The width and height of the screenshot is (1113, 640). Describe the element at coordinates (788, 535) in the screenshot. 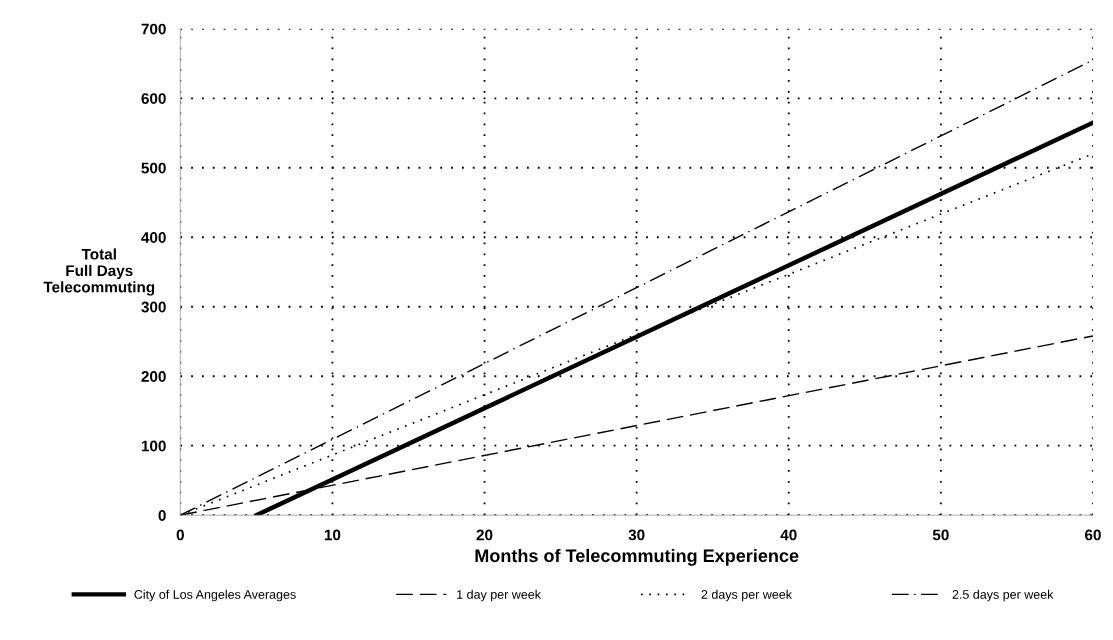

I see `x-tick-label: 40` at that location.